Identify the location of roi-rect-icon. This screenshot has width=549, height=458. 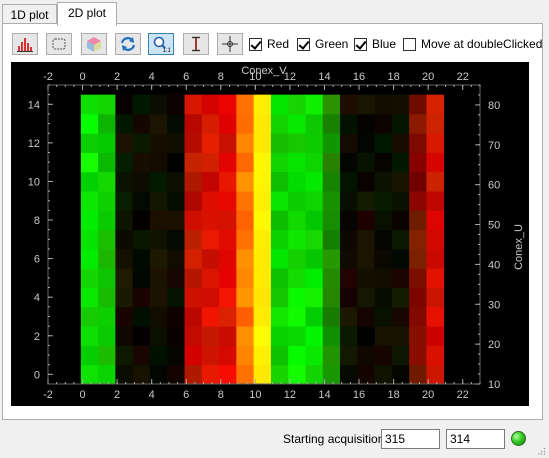
(59, 44).